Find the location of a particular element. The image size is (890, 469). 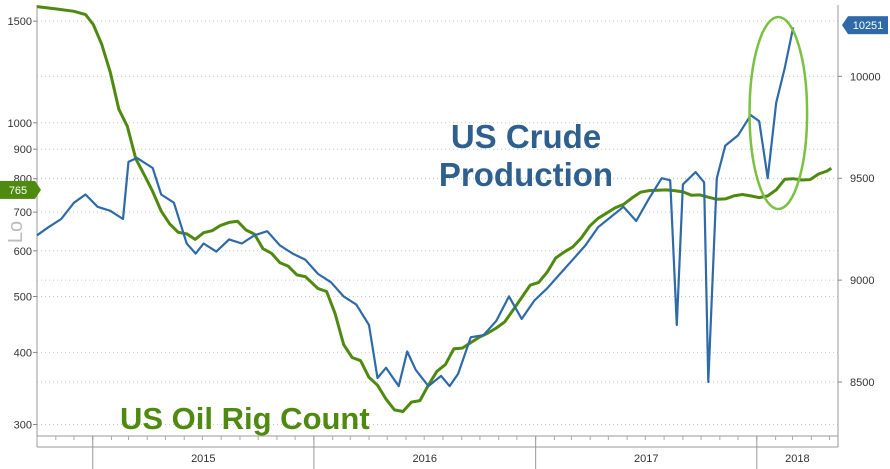

x-axis-ticks: 2015 2016 2017 2018 is located at coordinates (433, 452).